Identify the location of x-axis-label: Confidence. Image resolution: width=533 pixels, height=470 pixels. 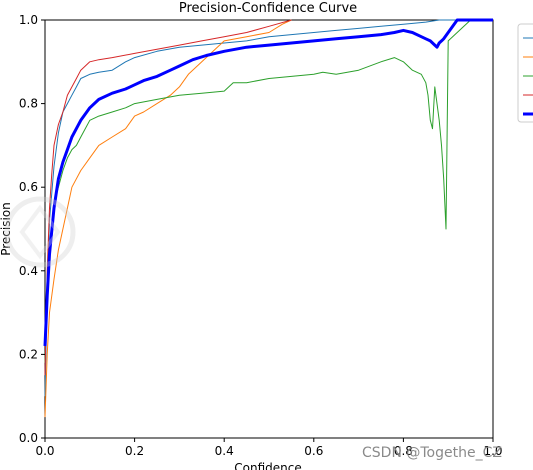
(267, 465).